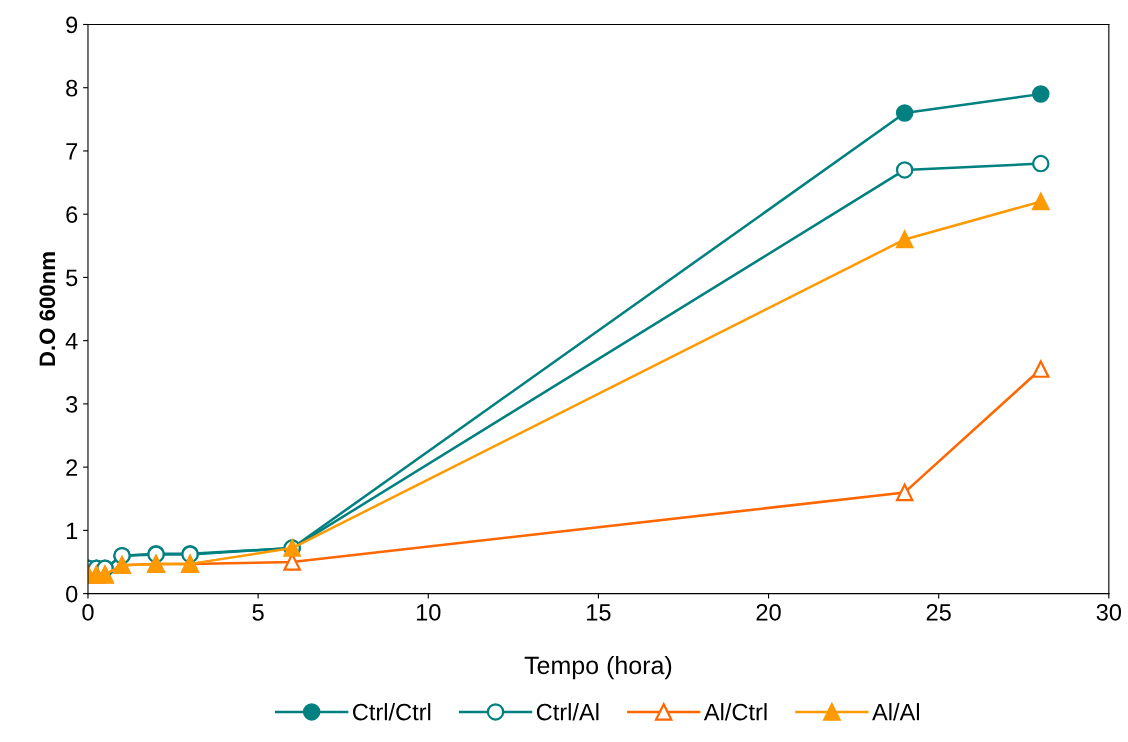 Image resolution: width=1128 pixels, height=742 pixels. I want to click on y-tick-label: 5, so click(72, 278).